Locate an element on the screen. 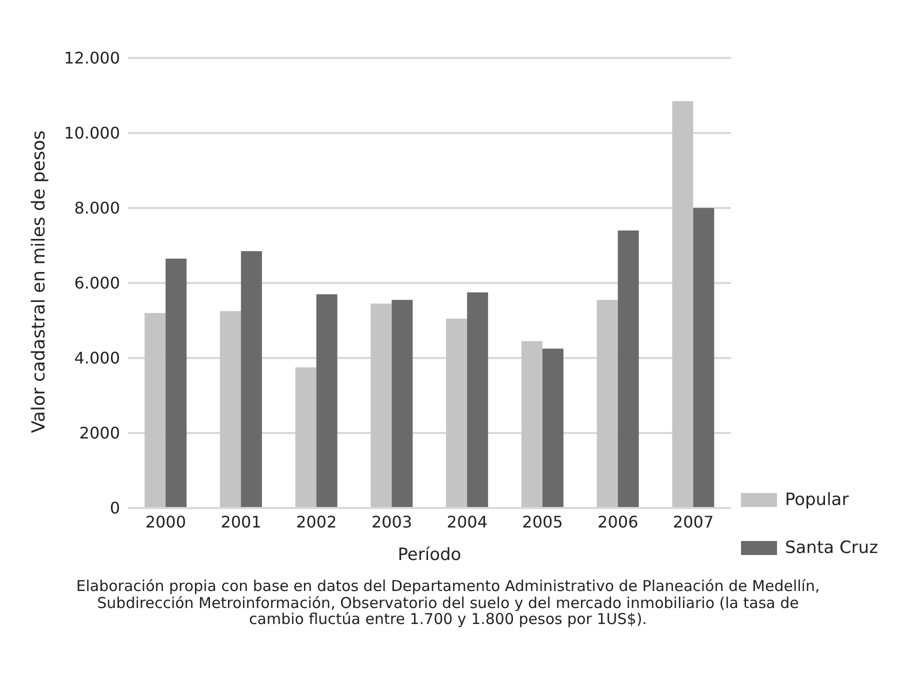 The image size is (897, 685). x-tick-label: 2005 is located at coordinates (542, 522).